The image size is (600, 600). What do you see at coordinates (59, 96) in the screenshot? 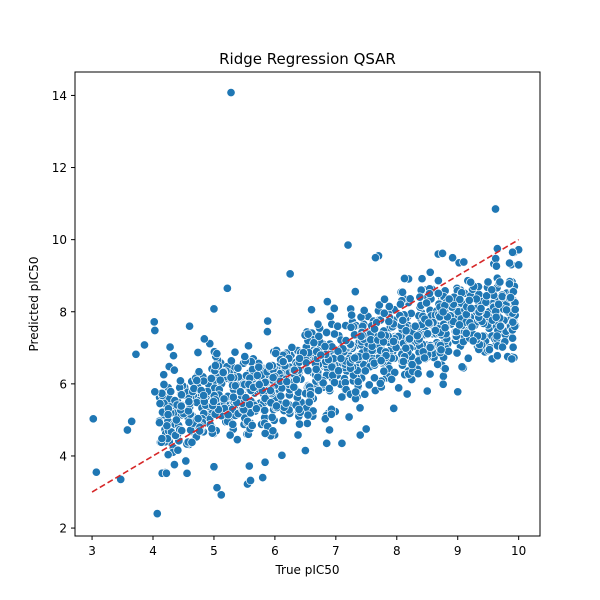
I see `y-tick-label: 14` at bounding box center [59, 96].